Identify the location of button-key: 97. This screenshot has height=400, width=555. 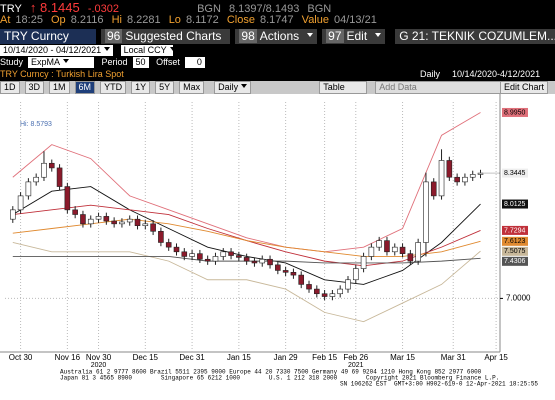
(335, 36).